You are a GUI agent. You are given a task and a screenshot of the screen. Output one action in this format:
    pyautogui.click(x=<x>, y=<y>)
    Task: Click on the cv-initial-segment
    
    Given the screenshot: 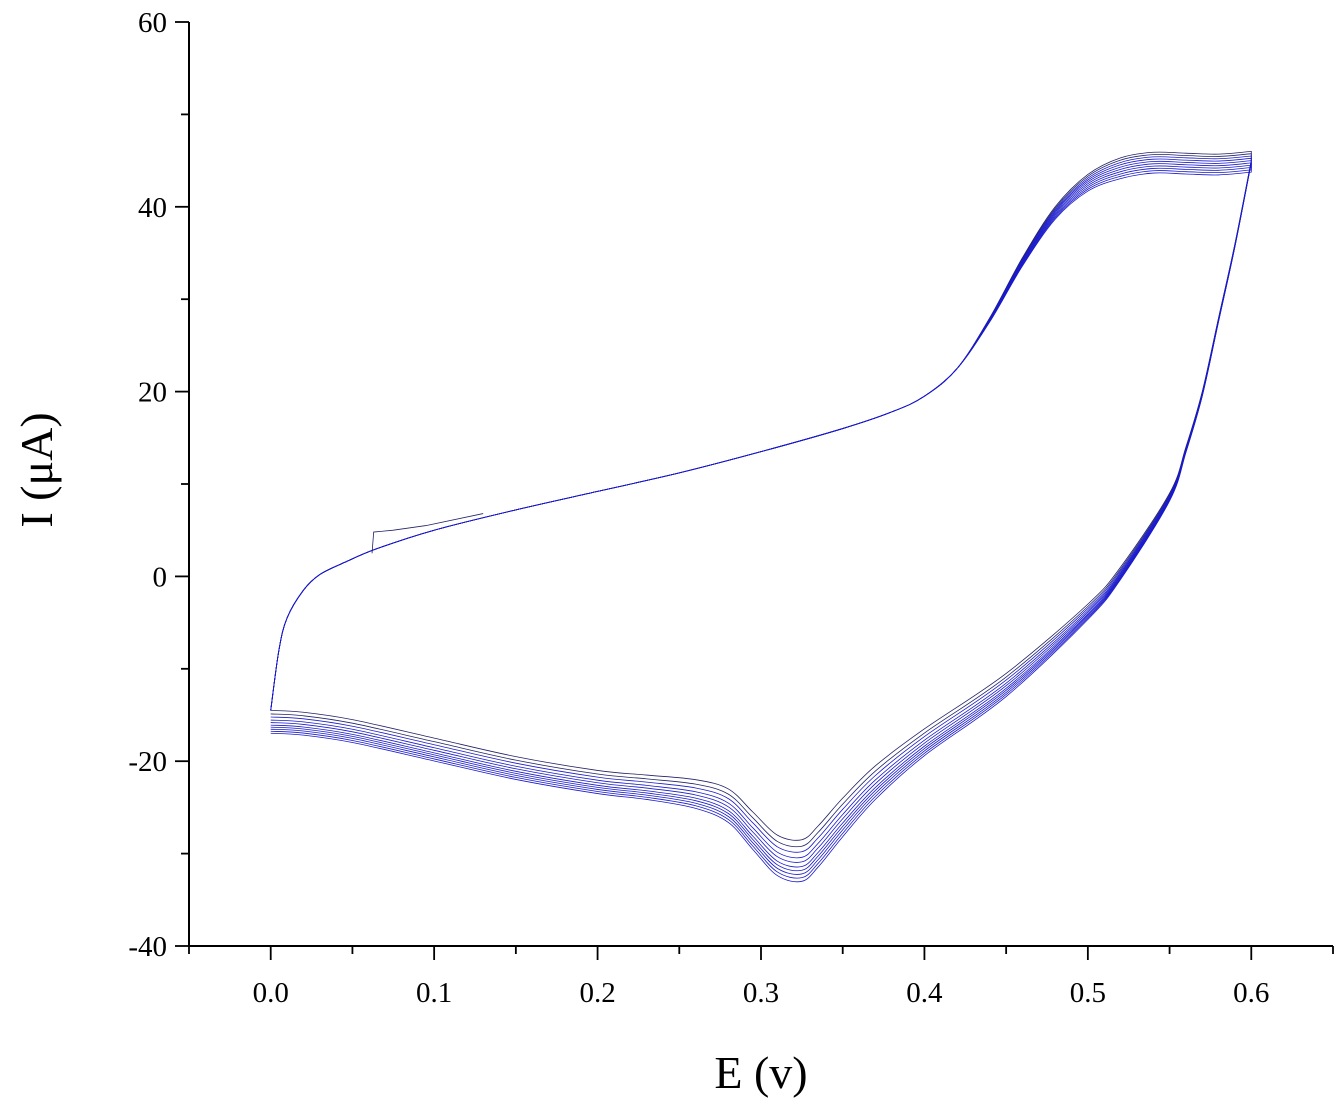 What is the action you would take?
    pyautogui.click(x=427, y=533)
    